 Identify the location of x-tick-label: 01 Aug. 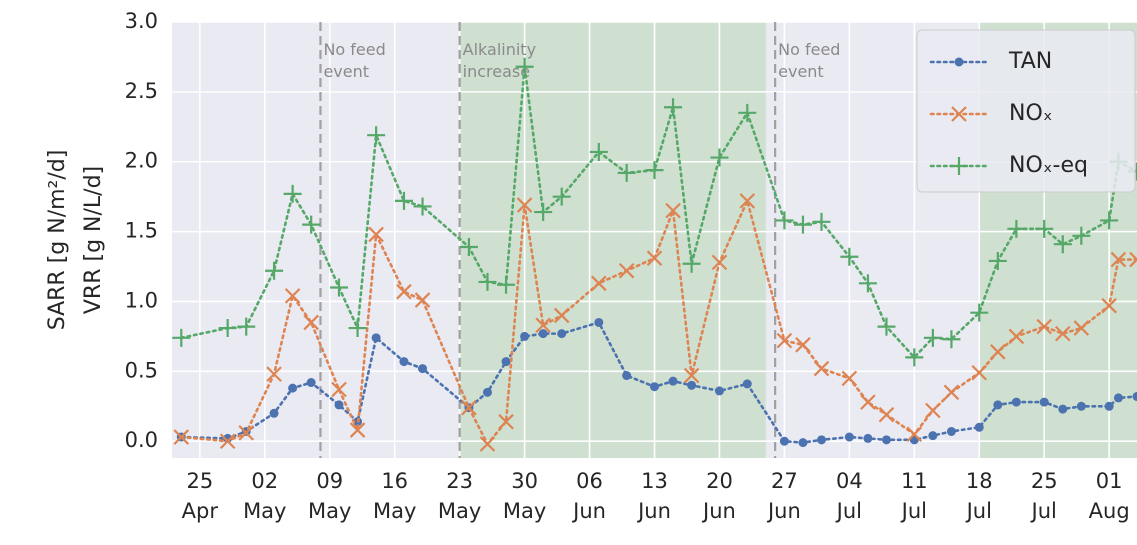
(1109, 496).